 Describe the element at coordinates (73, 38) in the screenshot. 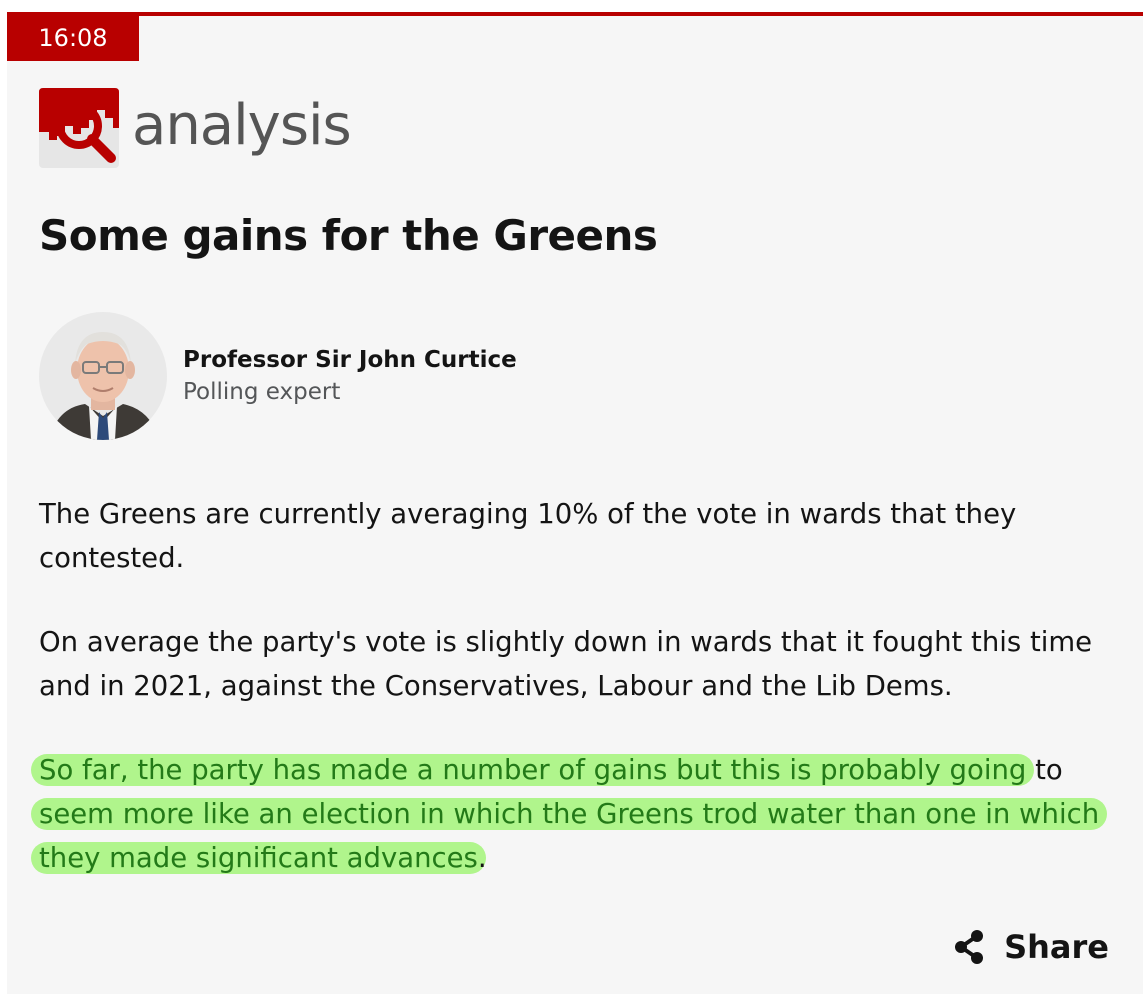

I see `post-time-badge: 16:08` at that location.